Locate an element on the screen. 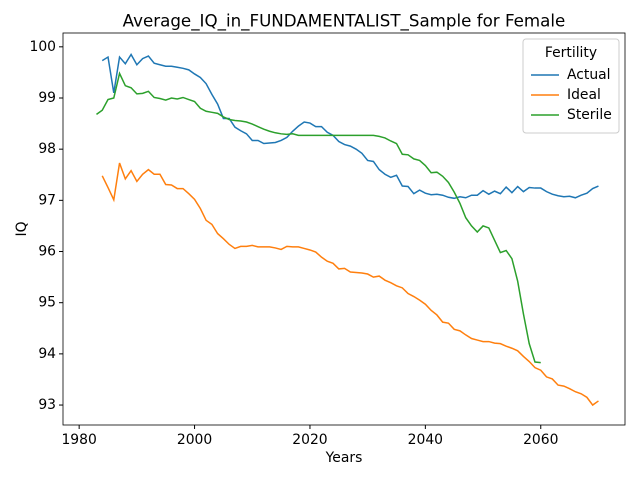 This screenshot has height=480, width=640. legend-label: Actual is located at coordinates (589, 75).